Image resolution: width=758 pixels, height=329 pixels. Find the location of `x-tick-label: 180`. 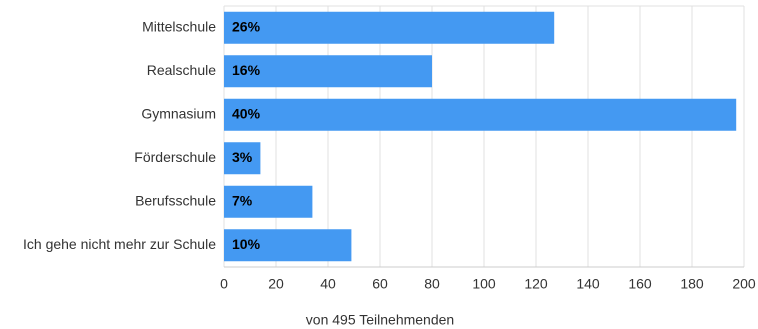

x-tick-label: 180 is located at coordinates (692, 284).